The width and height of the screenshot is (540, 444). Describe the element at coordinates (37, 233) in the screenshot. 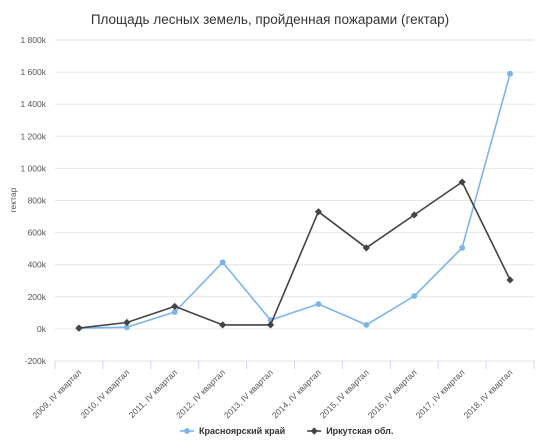

I see `y-tick-label: 600k` at that location.